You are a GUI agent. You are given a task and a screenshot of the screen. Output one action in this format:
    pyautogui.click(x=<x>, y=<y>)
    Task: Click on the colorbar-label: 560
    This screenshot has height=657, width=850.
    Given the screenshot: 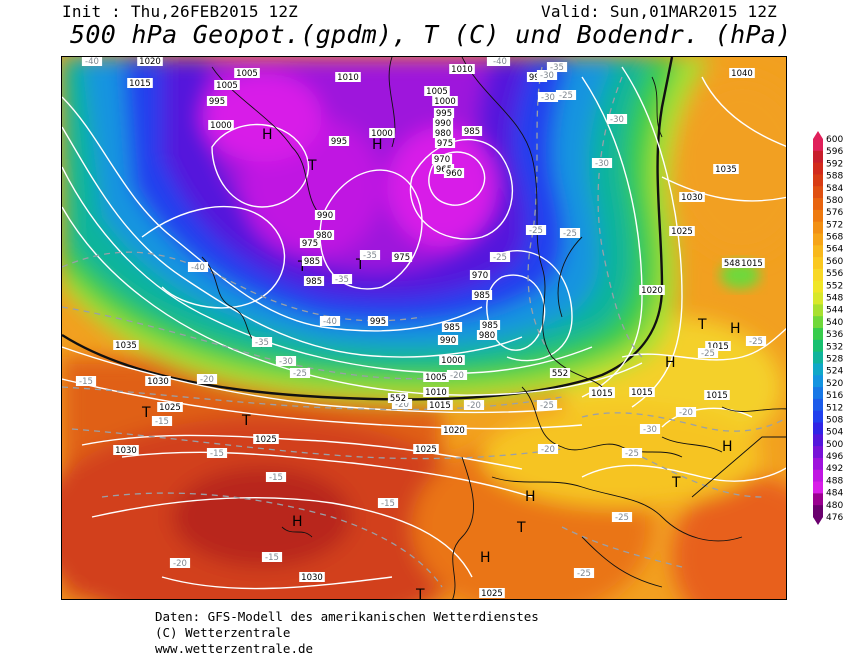 What is the action you would take?
    pyautogui.click(x=834, y=262)
    